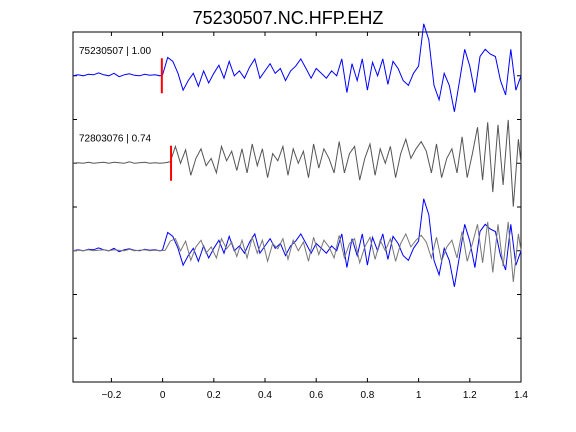  I want to click on x-tick-label: 0, so click(163, 395).